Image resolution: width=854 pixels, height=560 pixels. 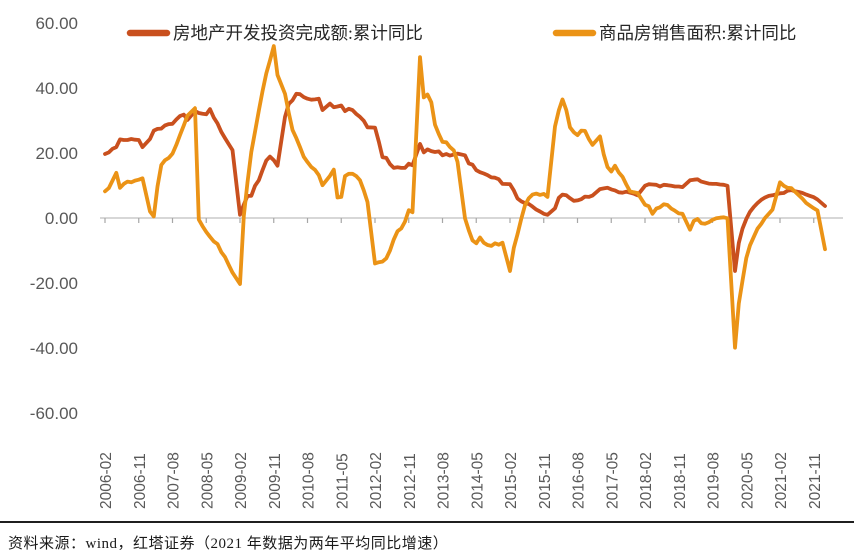 I want to click on x-tick-label: 2020-05, so click(x=747, y=480).